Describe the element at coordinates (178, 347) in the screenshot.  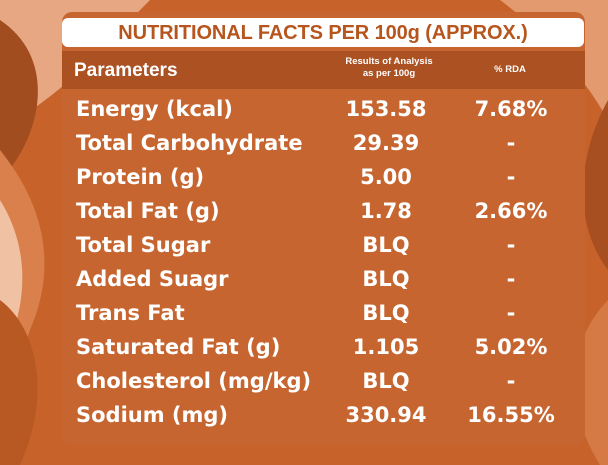
I see `parameter-cell: Saturated Fat (g)` at that location.